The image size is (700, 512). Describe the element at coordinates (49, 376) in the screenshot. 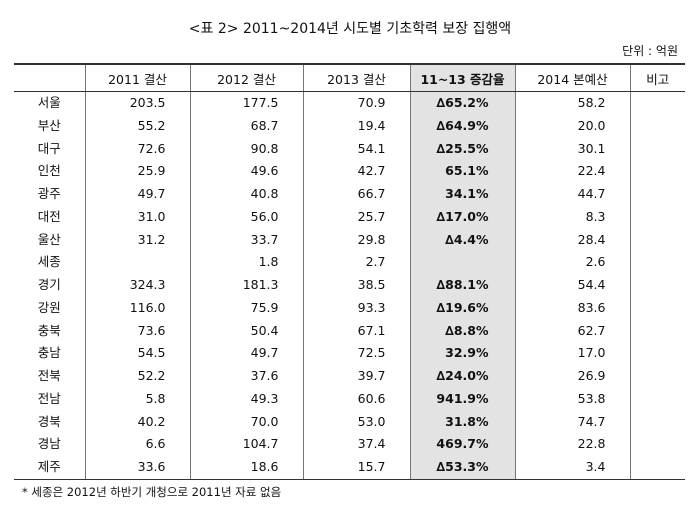

I see `region: 전북` at that location.